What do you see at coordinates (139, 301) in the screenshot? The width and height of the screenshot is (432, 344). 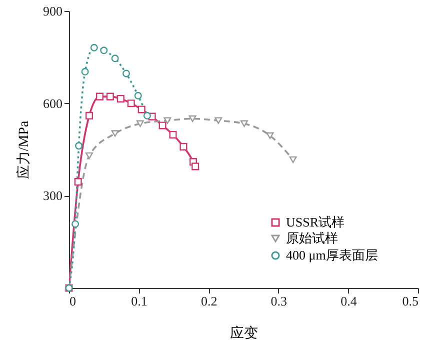 I see `x-tick-label: 0.1` at bounding box center [139, 301].